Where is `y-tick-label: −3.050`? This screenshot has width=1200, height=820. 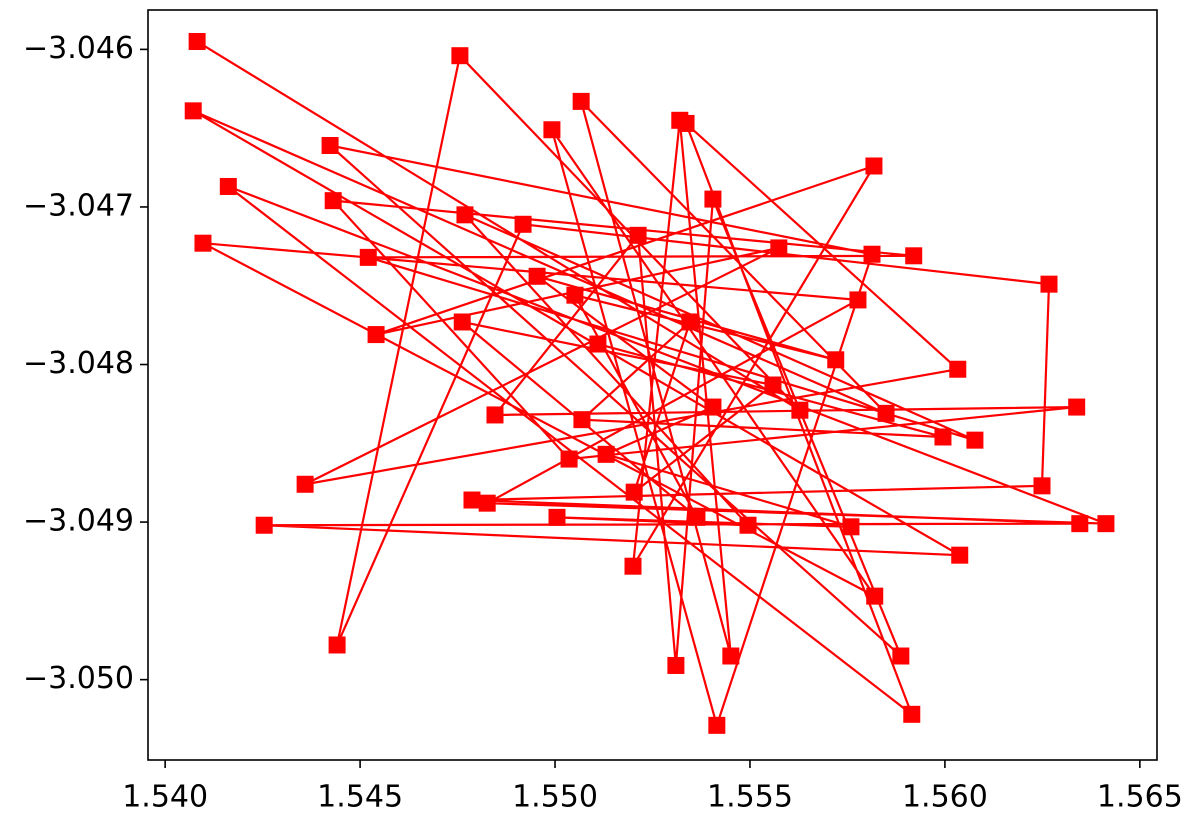 y-tick-label: −3.050 is located at coordinates (78, 678).